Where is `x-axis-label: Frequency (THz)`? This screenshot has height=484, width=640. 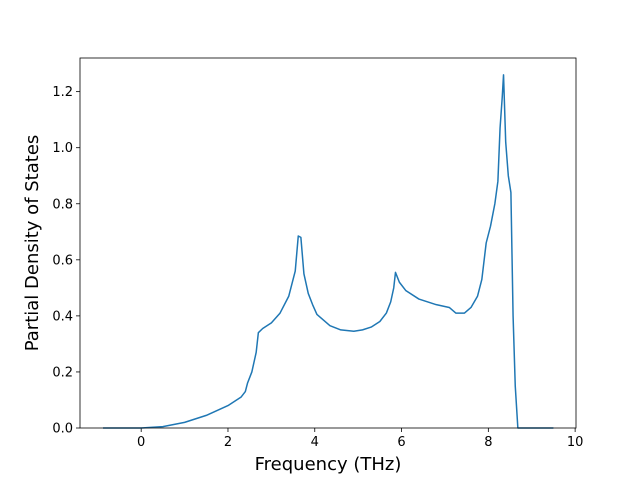 x-axis-label: Frequency (THz) is located at coordinates (328, 464).